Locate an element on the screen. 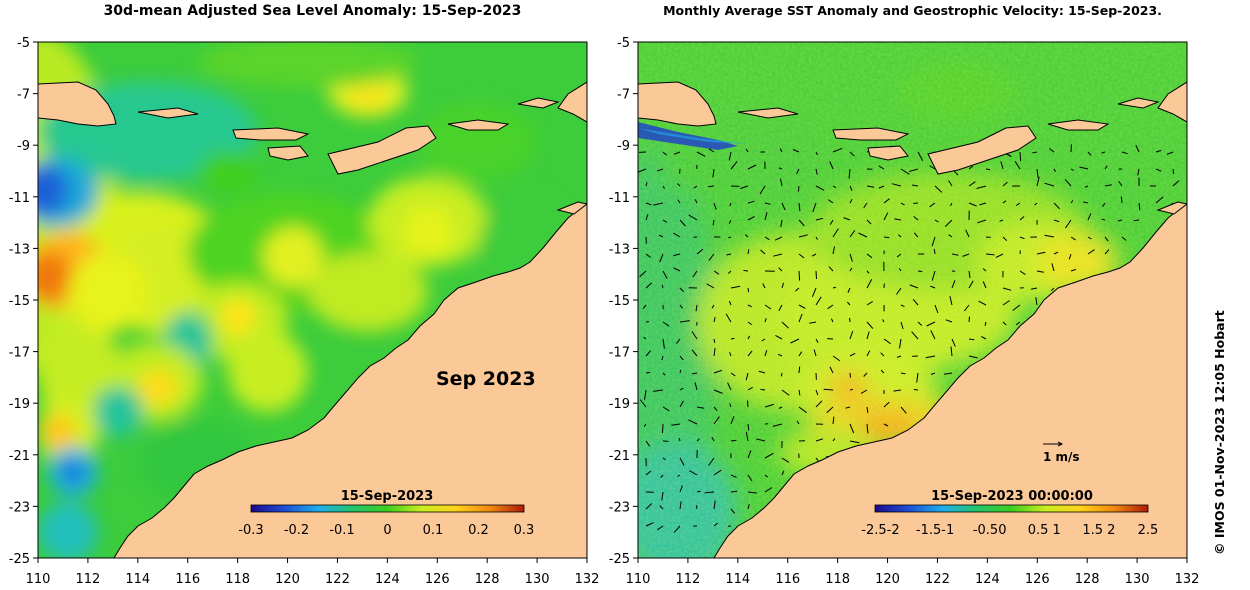  right-lat-label: -9 is located at coordinates (623, 146).